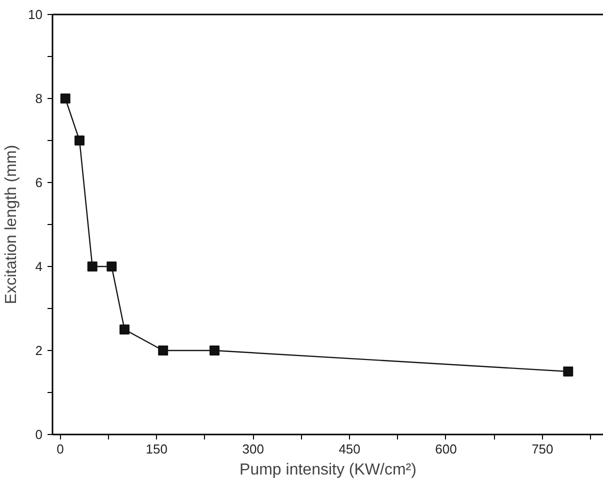 This screenshot has height=481, width=603. Describe the element at coordinates (39, 182) in the screenshot. I see `y-tick-label: 6` at that location.